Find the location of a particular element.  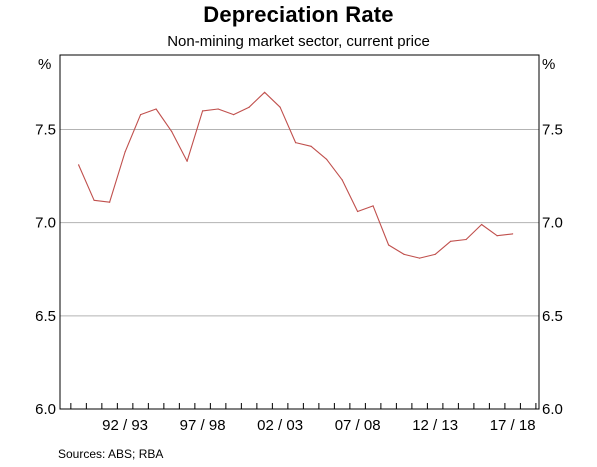

y-tick-label-right: 6.5 is located at coordinates (552, 316).